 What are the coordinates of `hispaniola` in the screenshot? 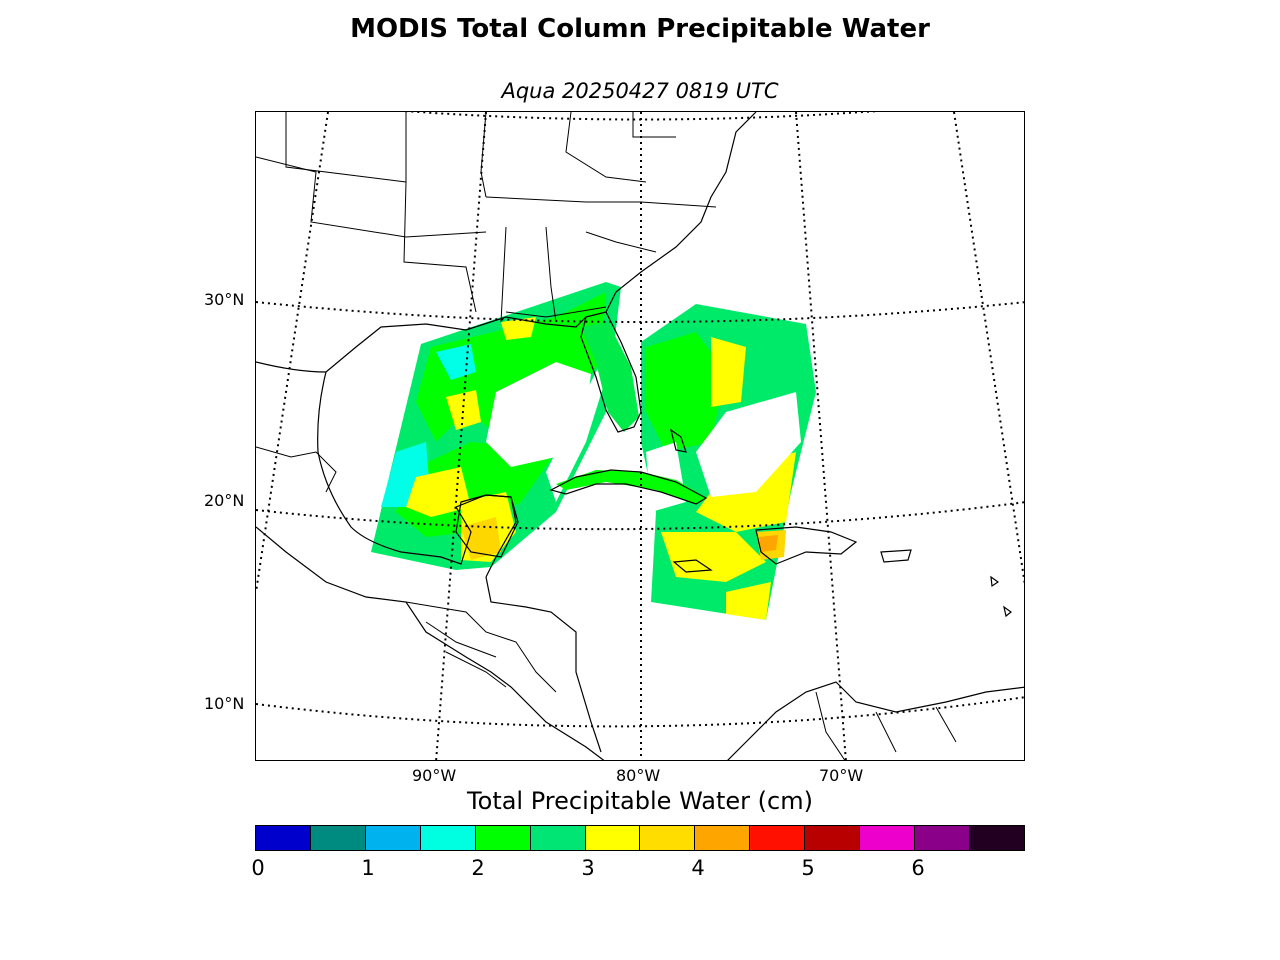 It's located at (806, 545).